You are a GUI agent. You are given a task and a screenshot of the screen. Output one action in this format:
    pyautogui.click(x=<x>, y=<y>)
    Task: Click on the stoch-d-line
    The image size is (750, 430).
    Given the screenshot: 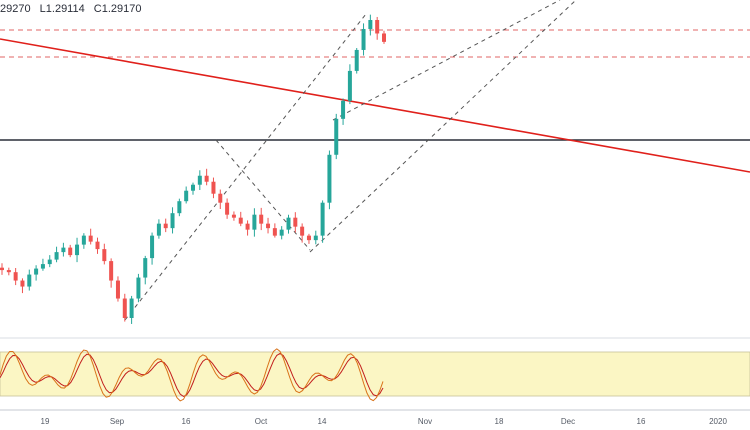 What is the action you would take?
    pyautogui.click(x=192, y=374)
    